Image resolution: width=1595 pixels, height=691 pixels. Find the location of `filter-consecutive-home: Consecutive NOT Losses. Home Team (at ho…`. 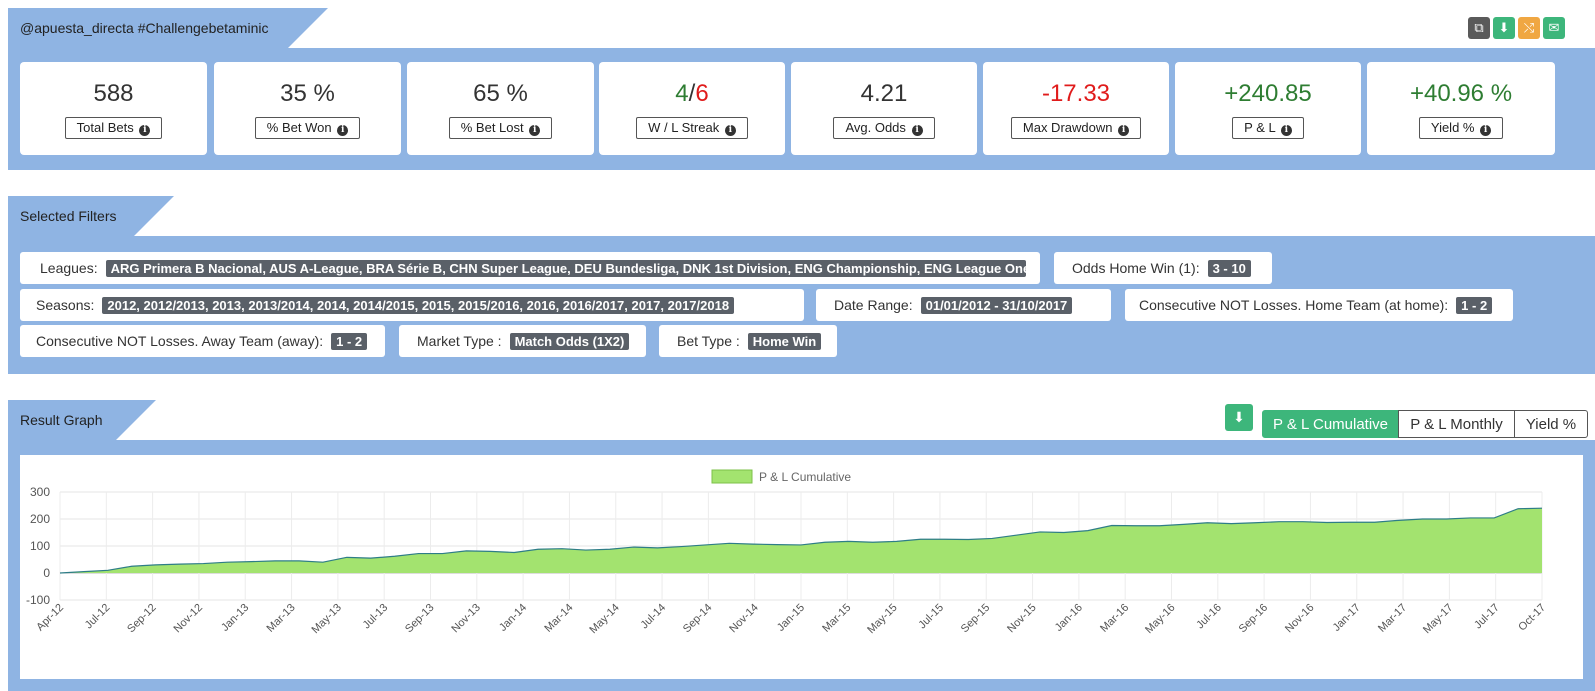

filter-consecutive-home: Consecutive NOT Losses. Home Team (at ho… is located at coordinates (1319, 305).